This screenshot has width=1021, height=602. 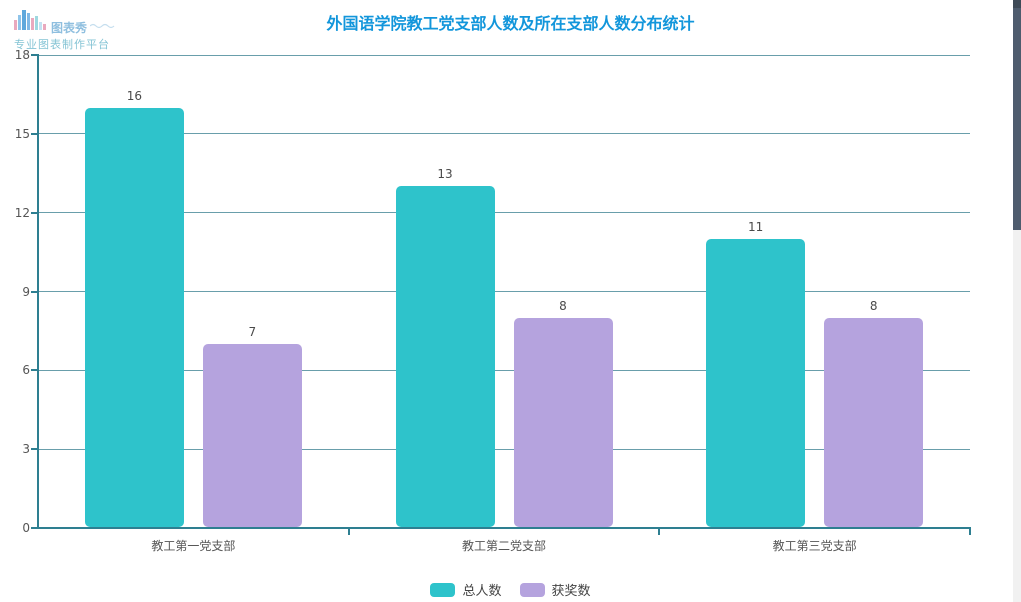 What do you see at coordinates (504, 528) in the screenshot?
I see `x-axis-line` at bounding box center [504, 528].